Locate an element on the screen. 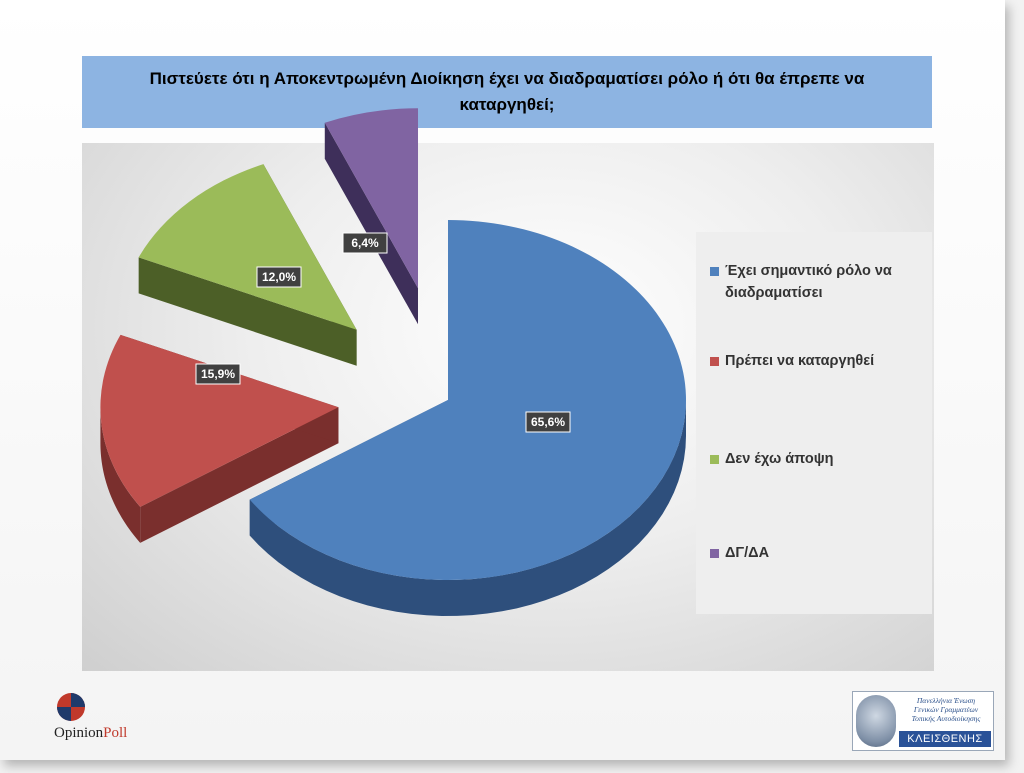  kleisthenis-logo-name: ΚΛΕΙΣΘΕΝΗΣ is located at coordinates (945, 739).